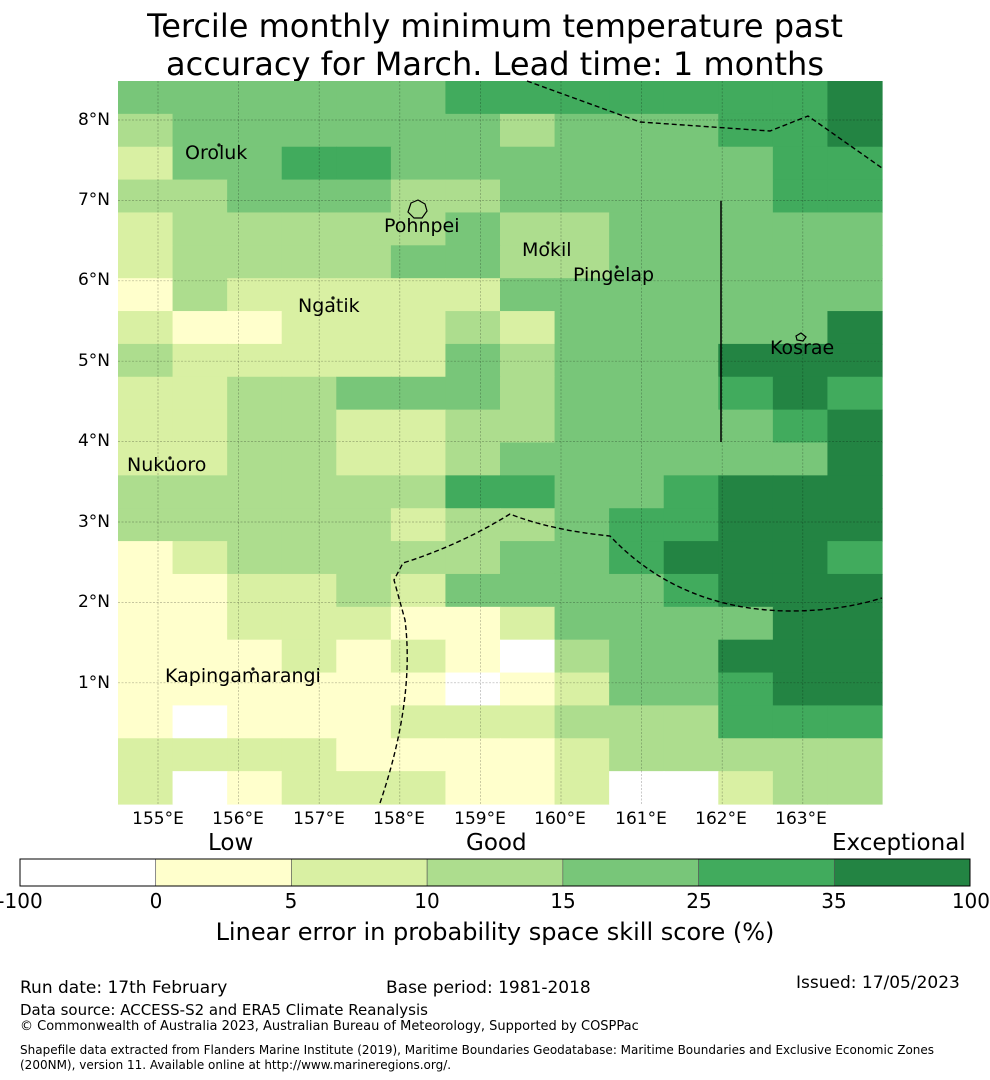 This screenshot has width=990, height=1080. What do you see at coordinates (480, 819) in the screenshot?
I see `lon-label-159e: 159°E` at bounding box center [480, 819].